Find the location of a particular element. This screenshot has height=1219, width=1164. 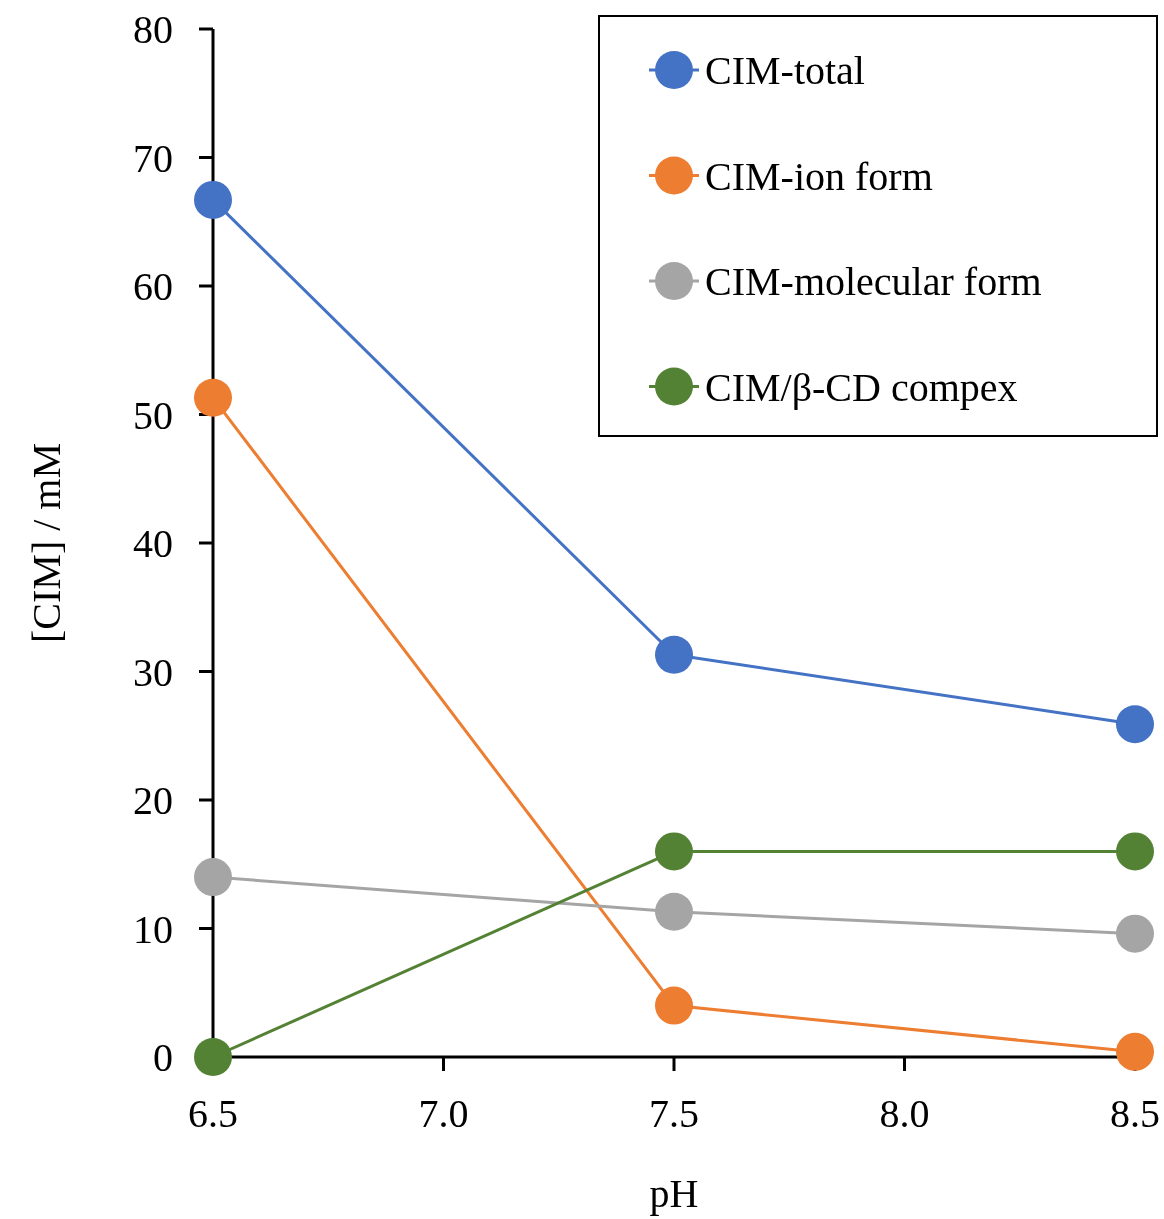

y-tick-label: 10 is located at coordinates (153, 929).